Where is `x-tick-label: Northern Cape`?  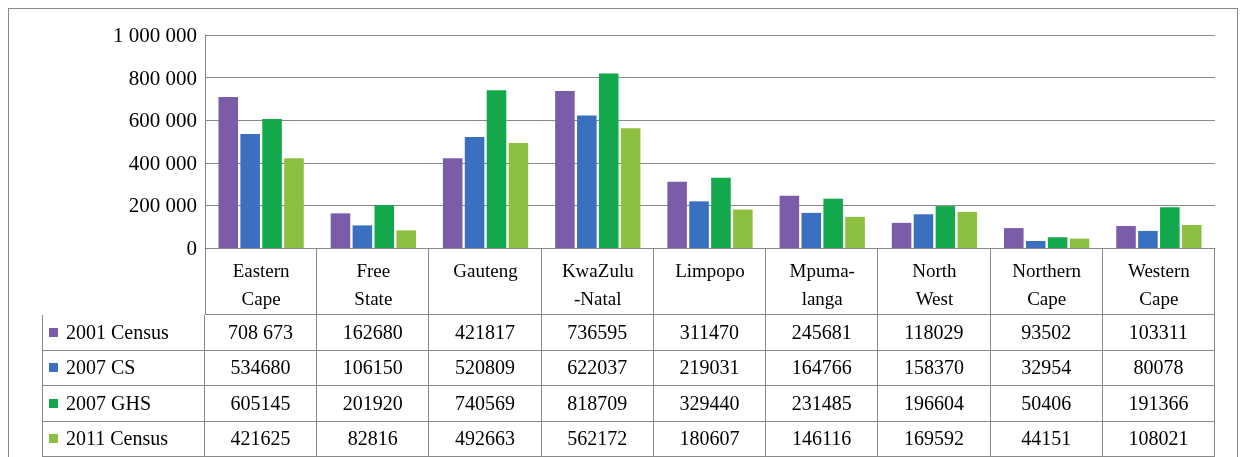
x-tick-label: Northern Cape is located at coordinates (1047, 284).